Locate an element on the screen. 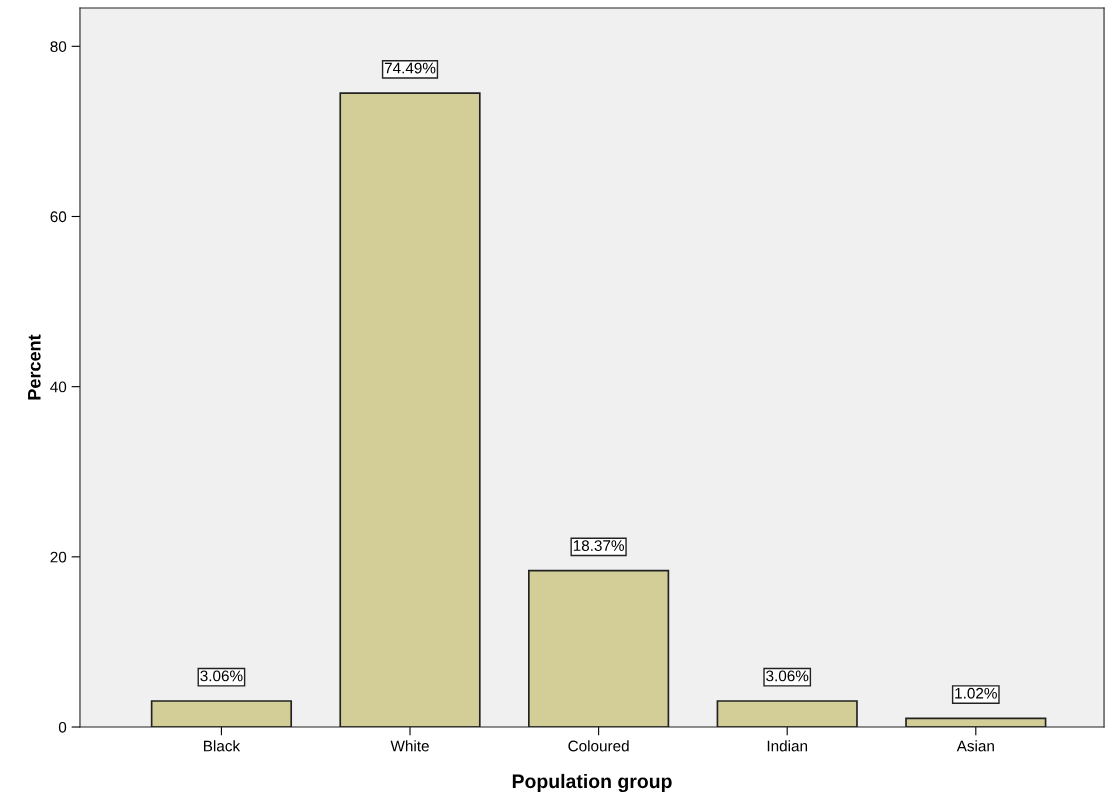  x-tick-label: White is located at coordinates (409, 746).